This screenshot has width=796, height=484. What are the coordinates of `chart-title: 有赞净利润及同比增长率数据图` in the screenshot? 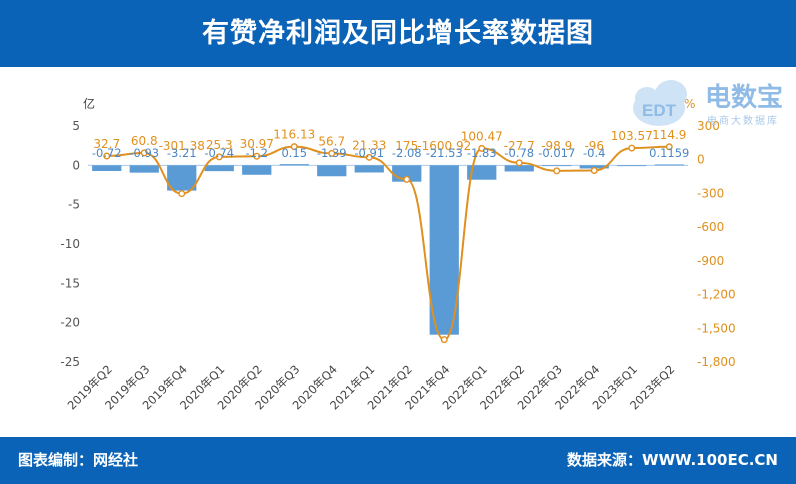 It's located at (398, 33).